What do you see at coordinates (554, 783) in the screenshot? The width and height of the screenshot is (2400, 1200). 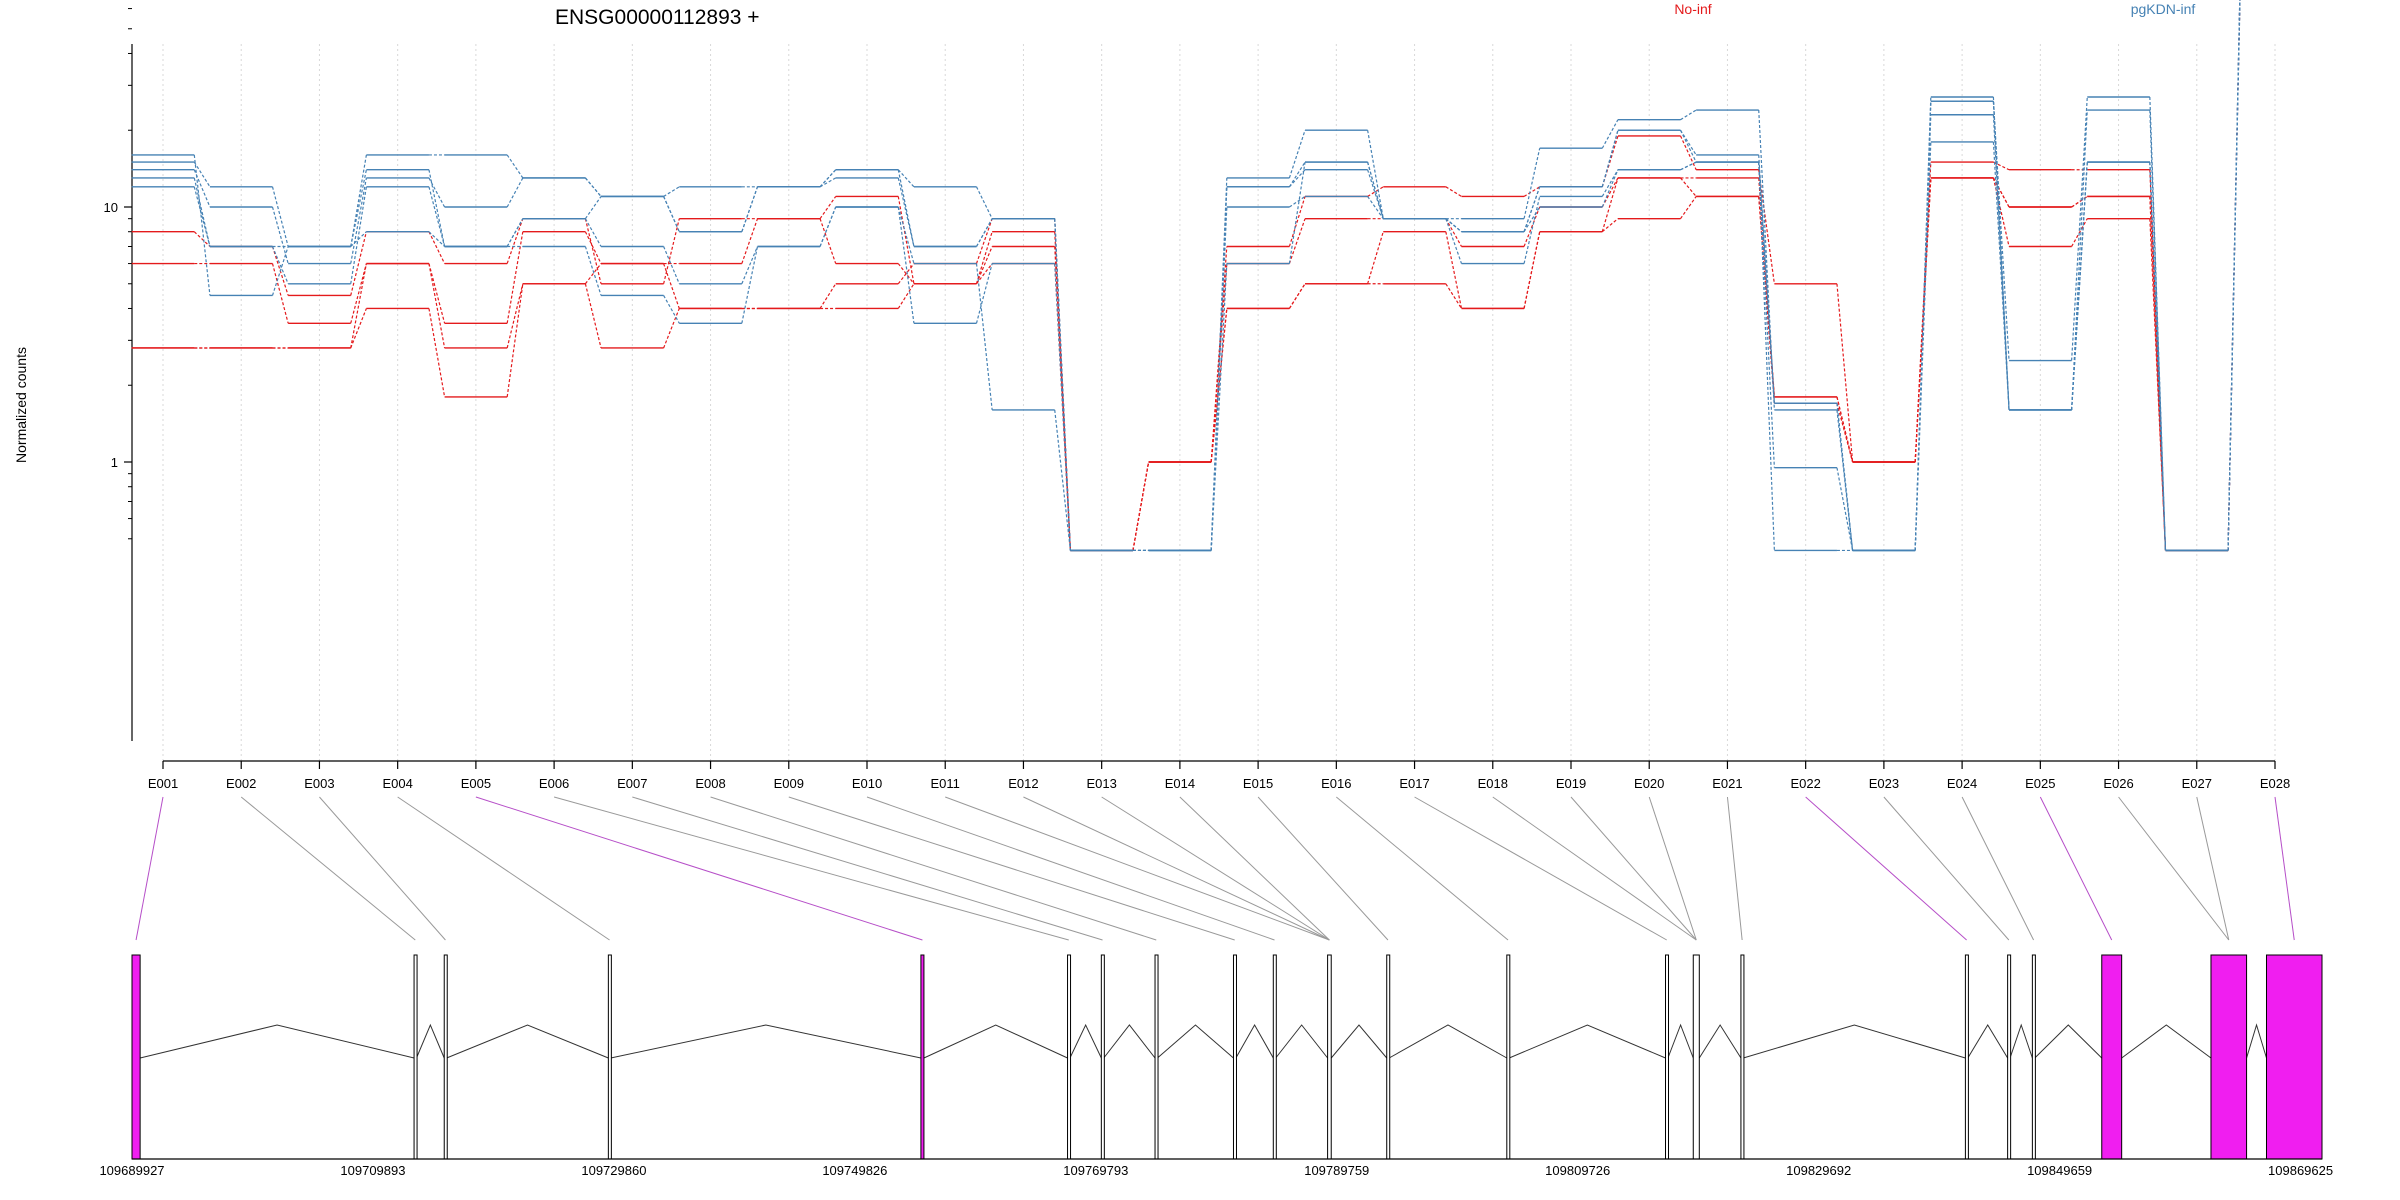 I see `x-tick-label: E006` at bounding box center [554, 783].